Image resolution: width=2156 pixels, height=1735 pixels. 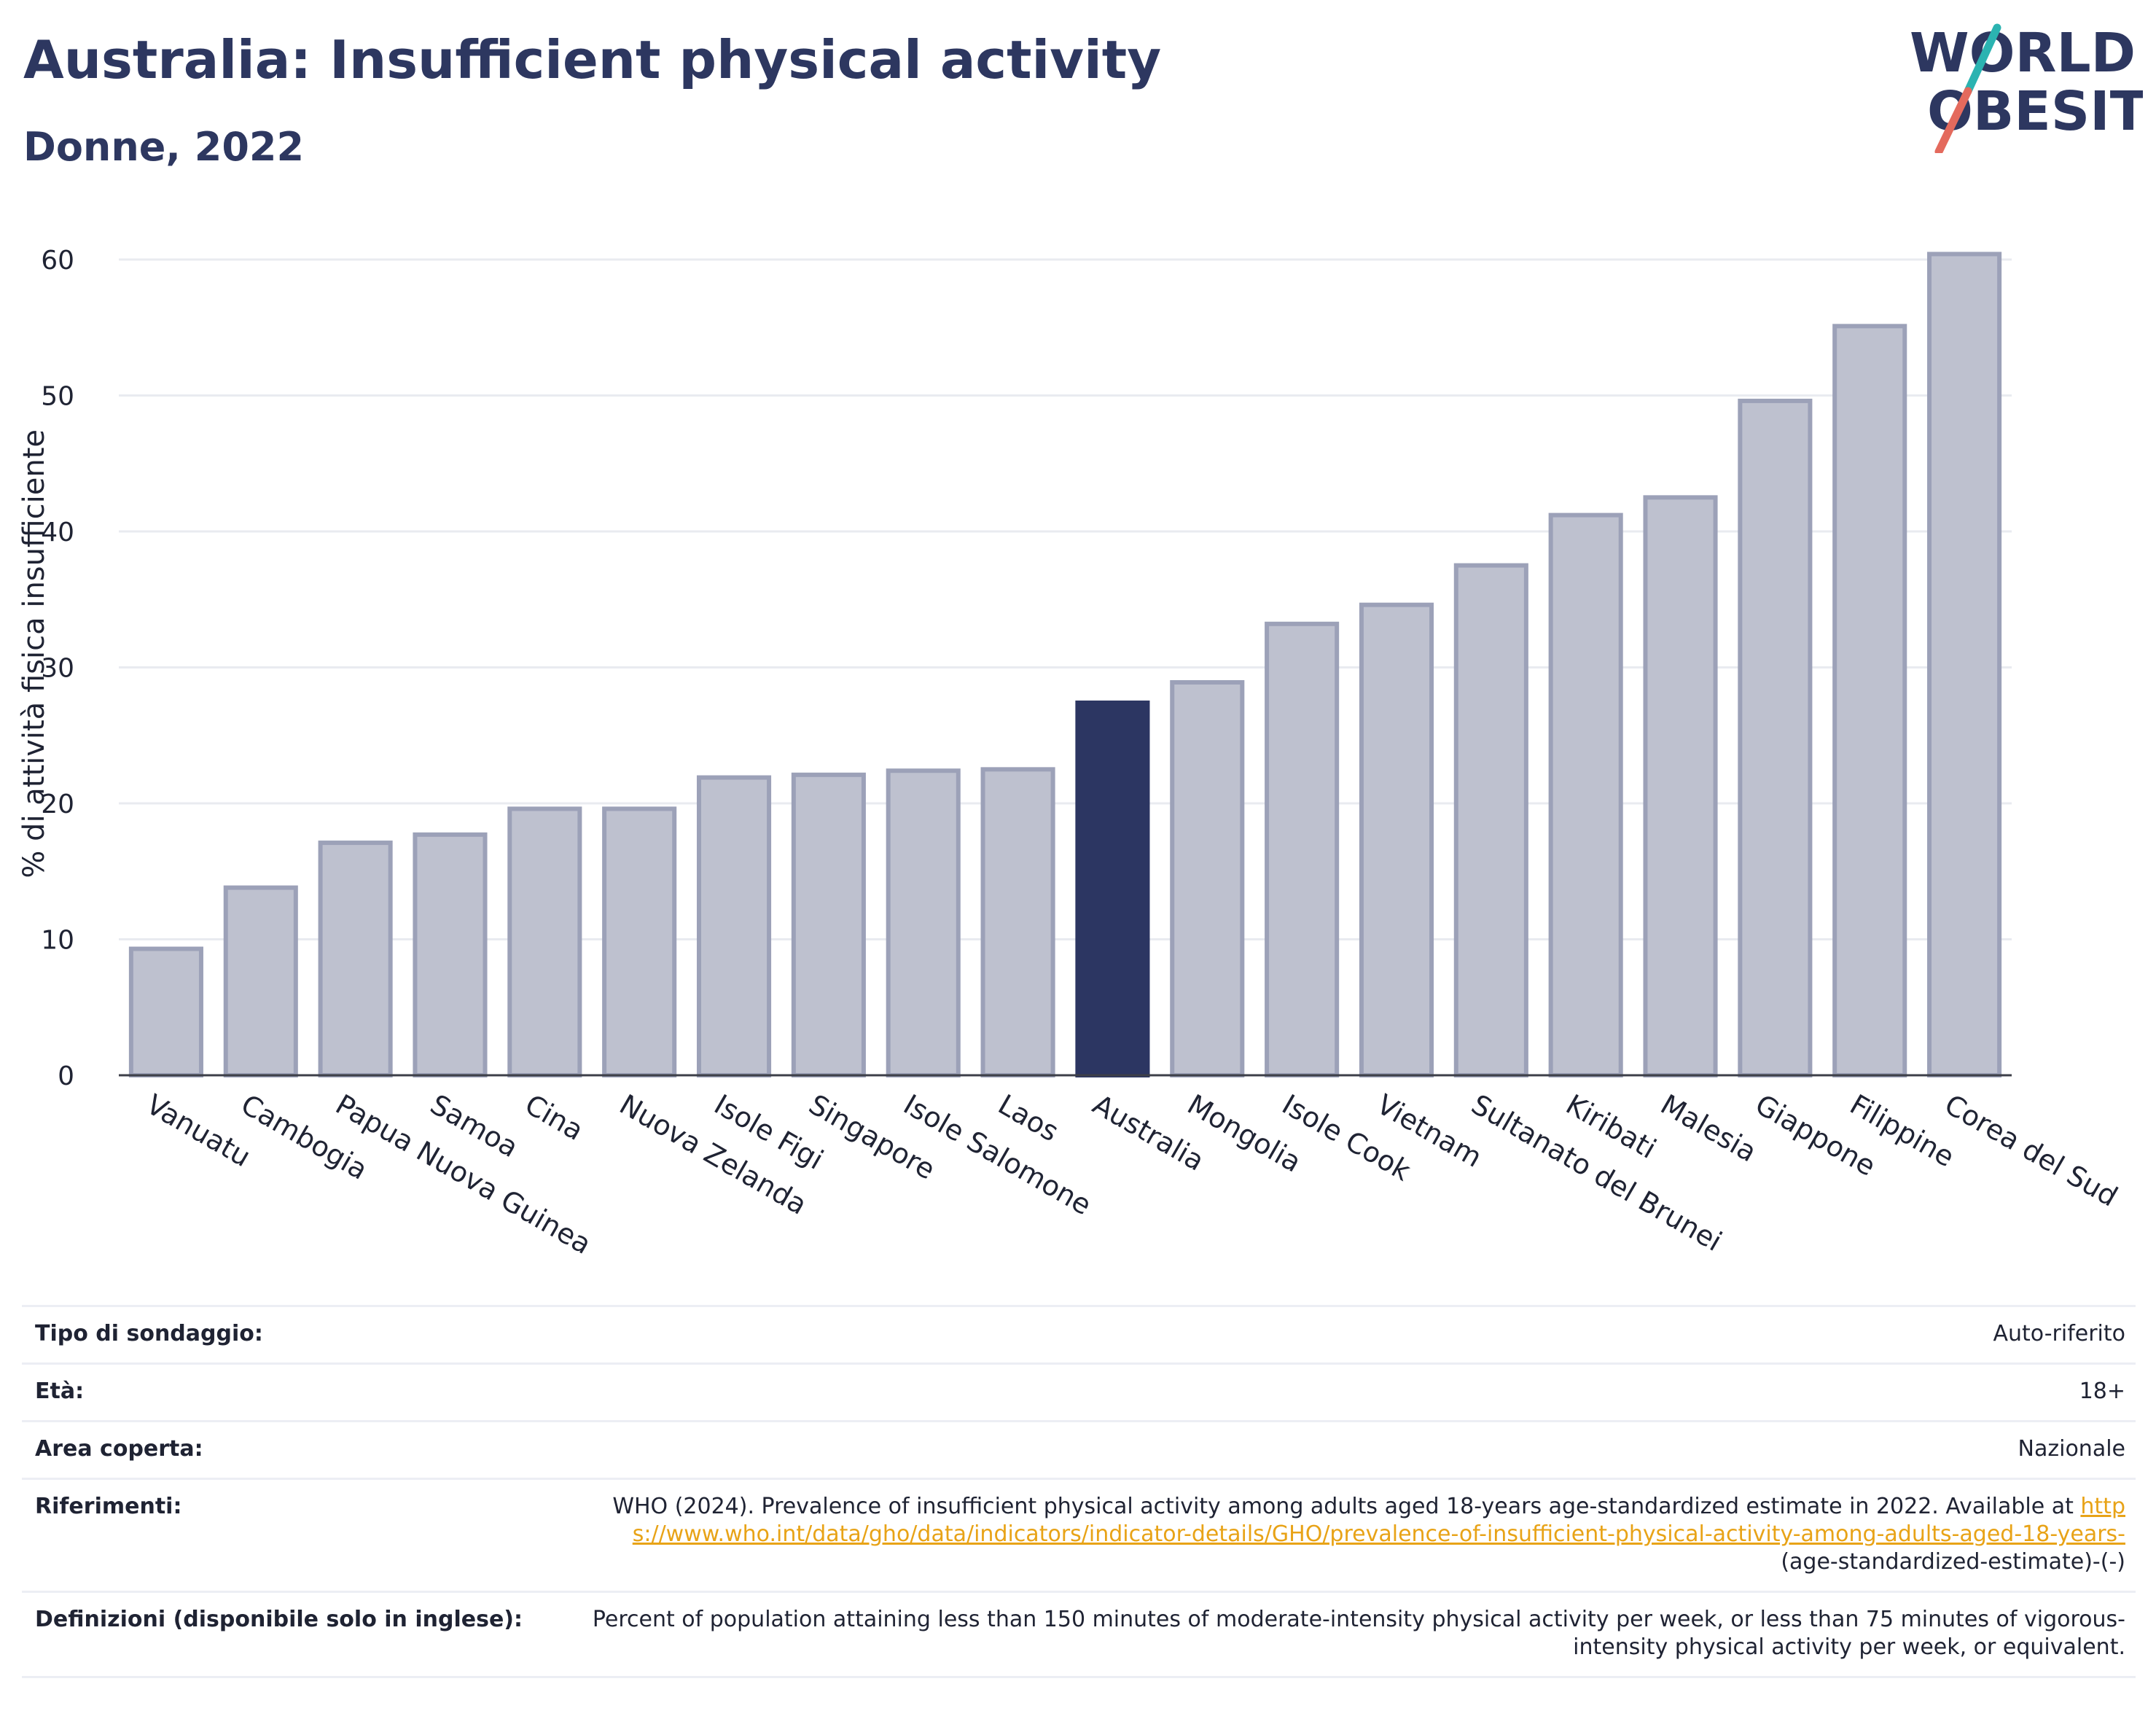 I want to click on logo-slash-coral, so click(x=1953, y=120).